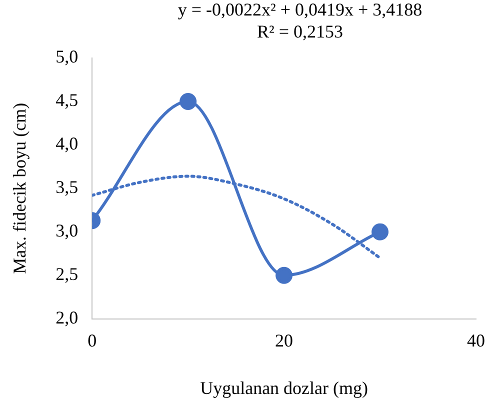 The width and height of the screenshot is (497, 408). Describe the element at coordinates (284, 340) in the screenshot. I see `x-tick-label: 20` at that location.